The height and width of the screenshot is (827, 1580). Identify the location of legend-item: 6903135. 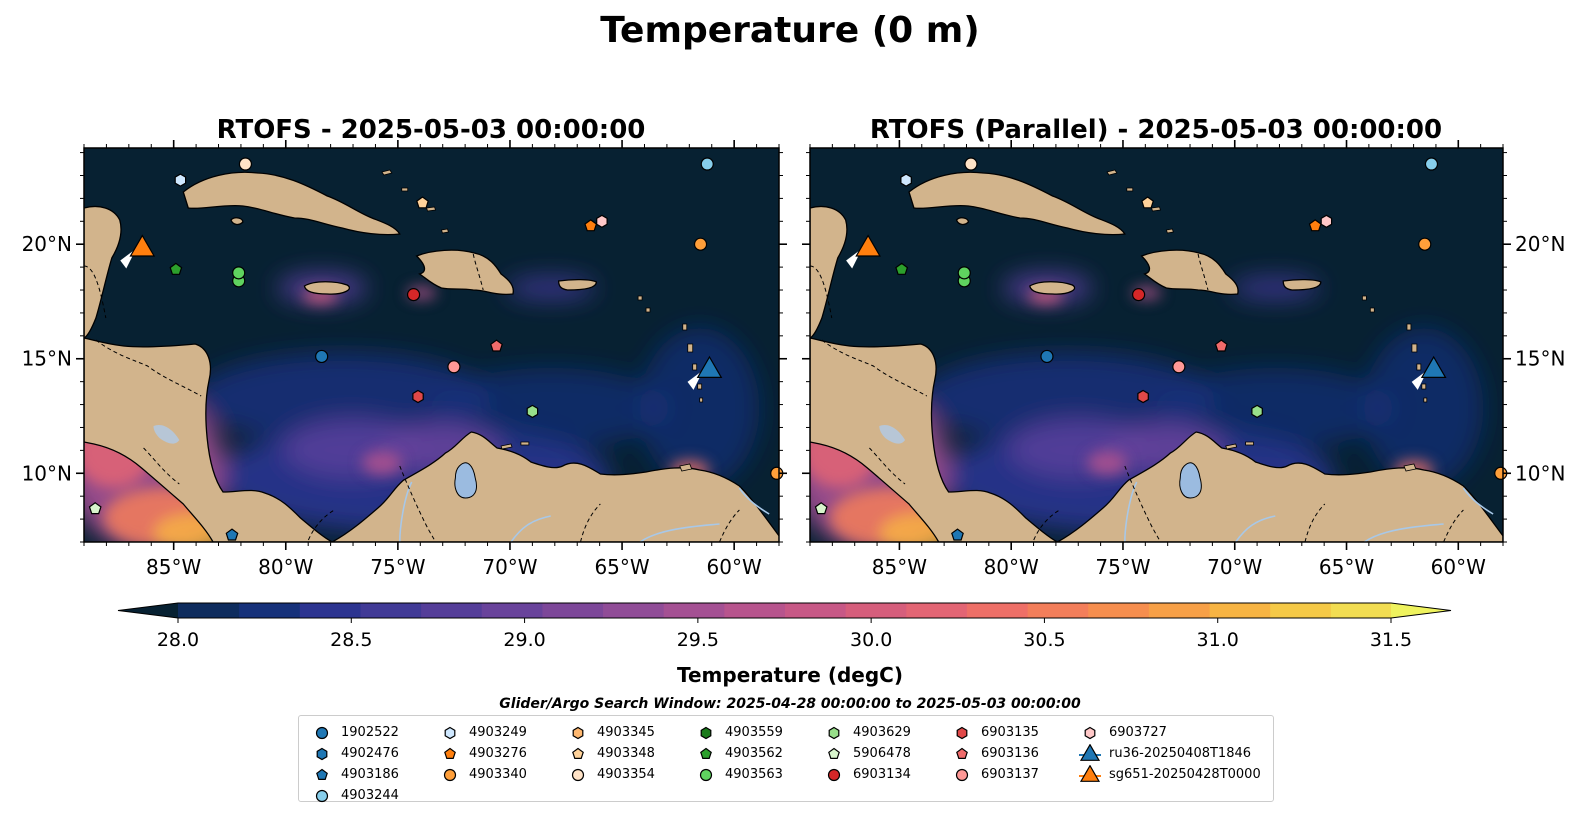
(995, 732).